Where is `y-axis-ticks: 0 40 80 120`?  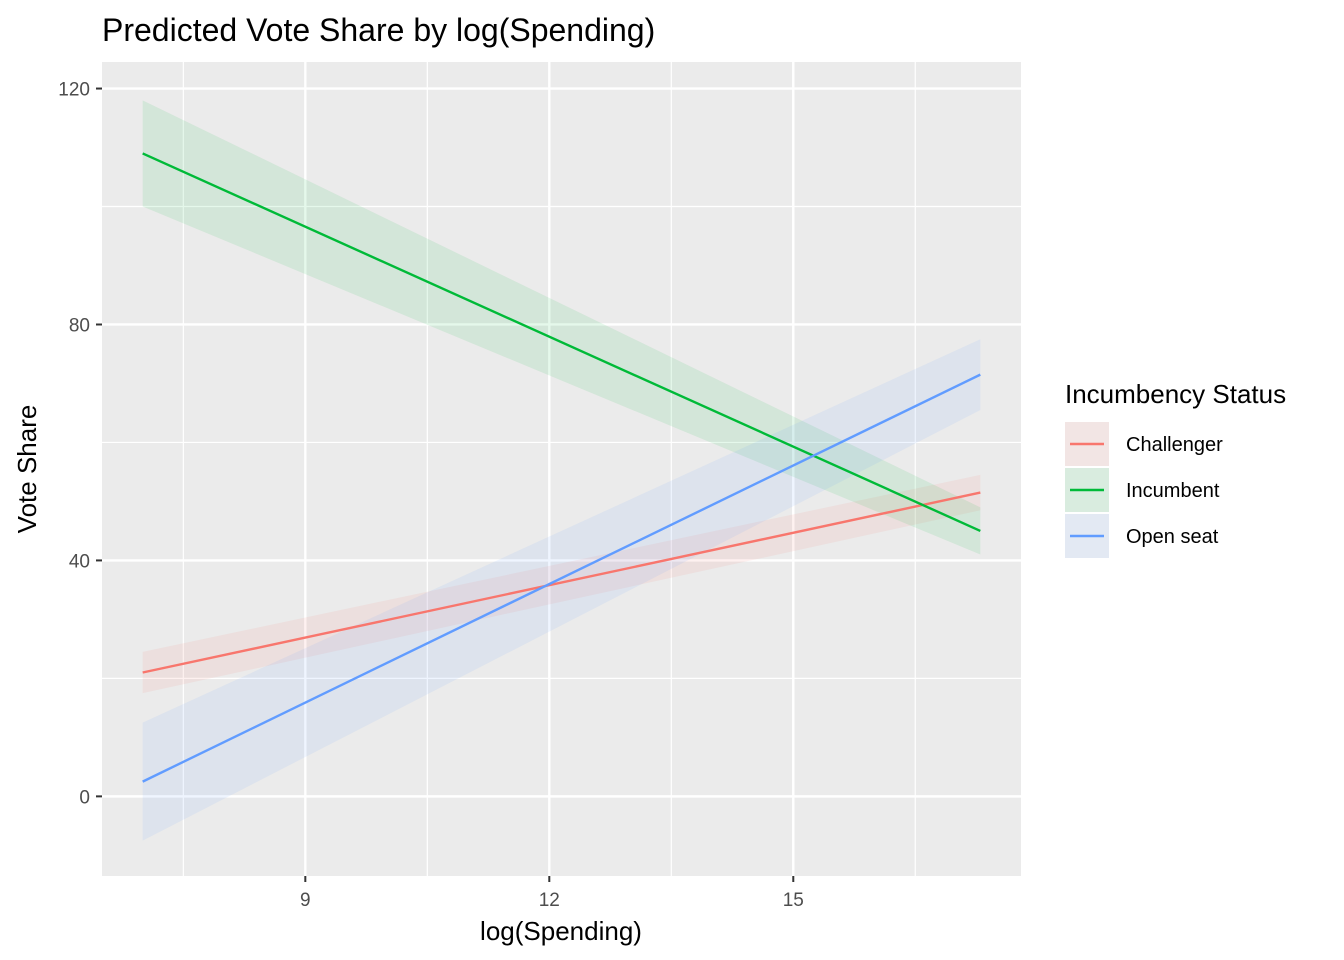 y-axis-ticks: 0 40 80 120 is located at coordinates (80, 444).